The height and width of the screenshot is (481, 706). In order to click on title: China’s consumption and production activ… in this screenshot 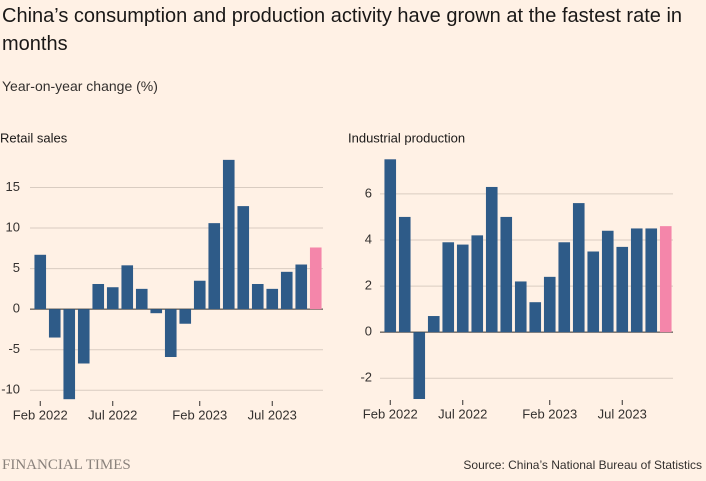, I will do `click(342, 30)`.